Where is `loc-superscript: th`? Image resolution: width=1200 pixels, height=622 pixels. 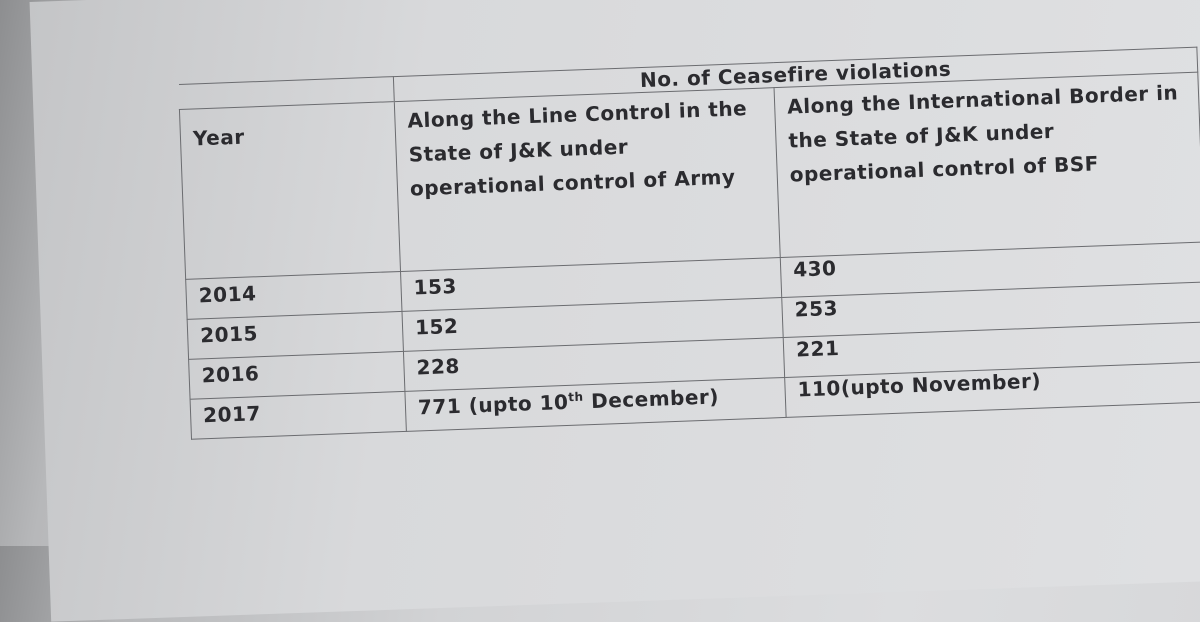 loc-superscript: th is located at coordinates (576, 397).